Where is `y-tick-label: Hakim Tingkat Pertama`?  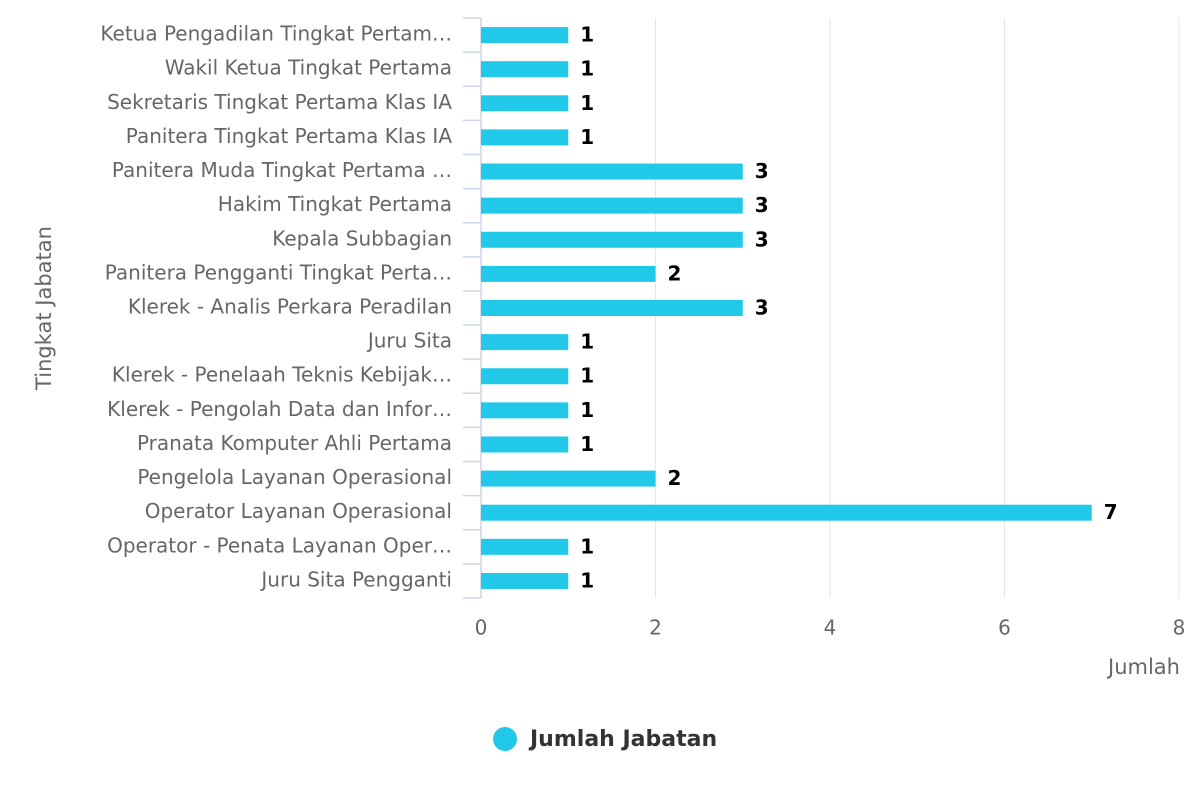
y-tick-label: Hakim Tingkat Pertama is located at coordinates (335, 204).